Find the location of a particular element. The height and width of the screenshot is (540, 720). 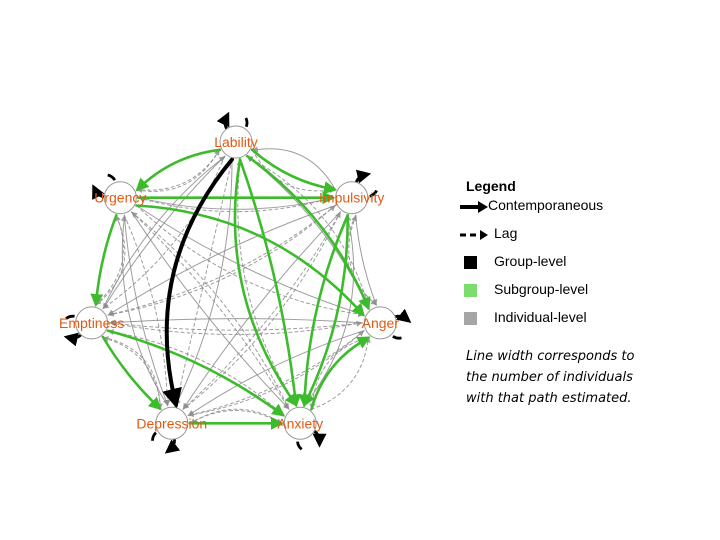

node-lability: Lability is located at coordinates (236, 142).